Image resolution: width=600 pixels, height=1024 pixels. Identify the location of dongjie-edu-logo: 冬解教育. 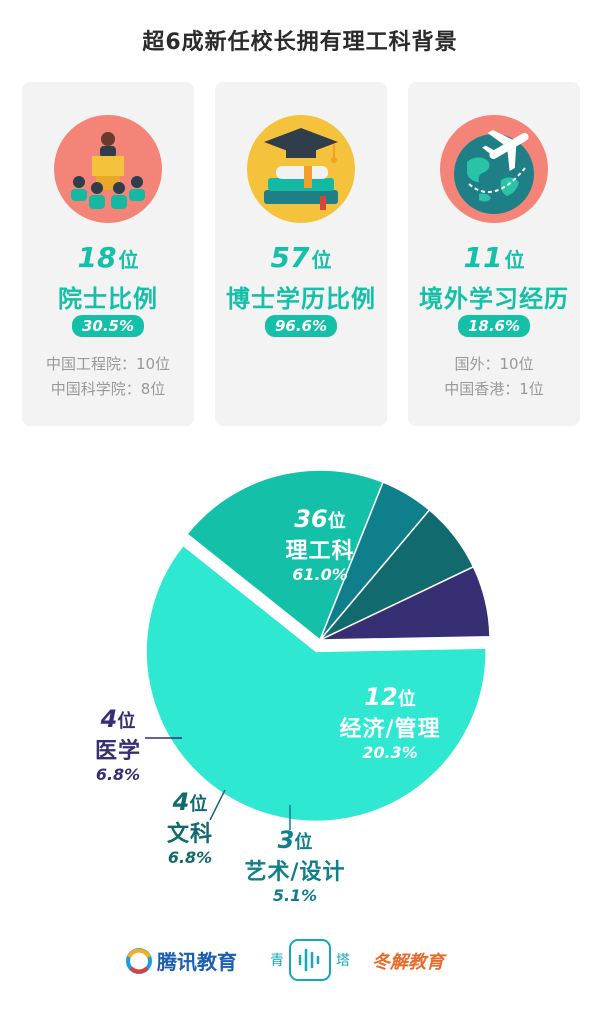
(408, 962).